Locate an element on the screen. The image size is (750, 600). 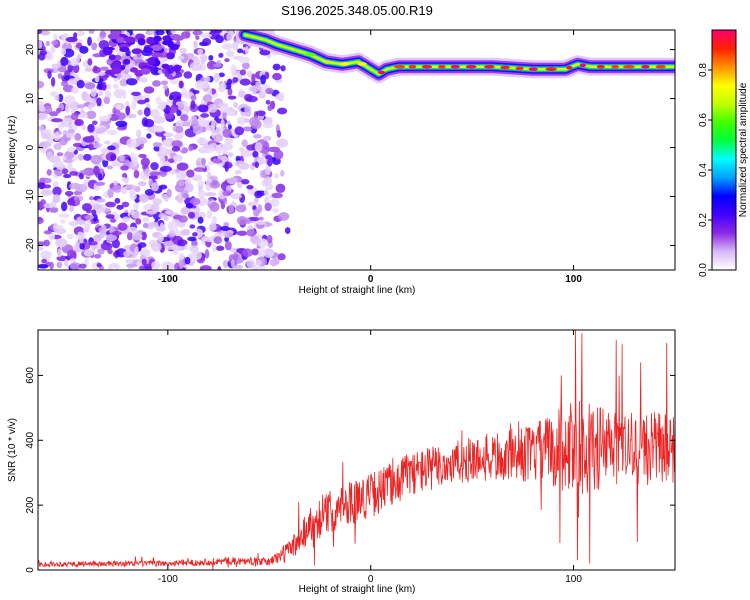
x-tick-label: 100 is located at coordinates (573, 279).